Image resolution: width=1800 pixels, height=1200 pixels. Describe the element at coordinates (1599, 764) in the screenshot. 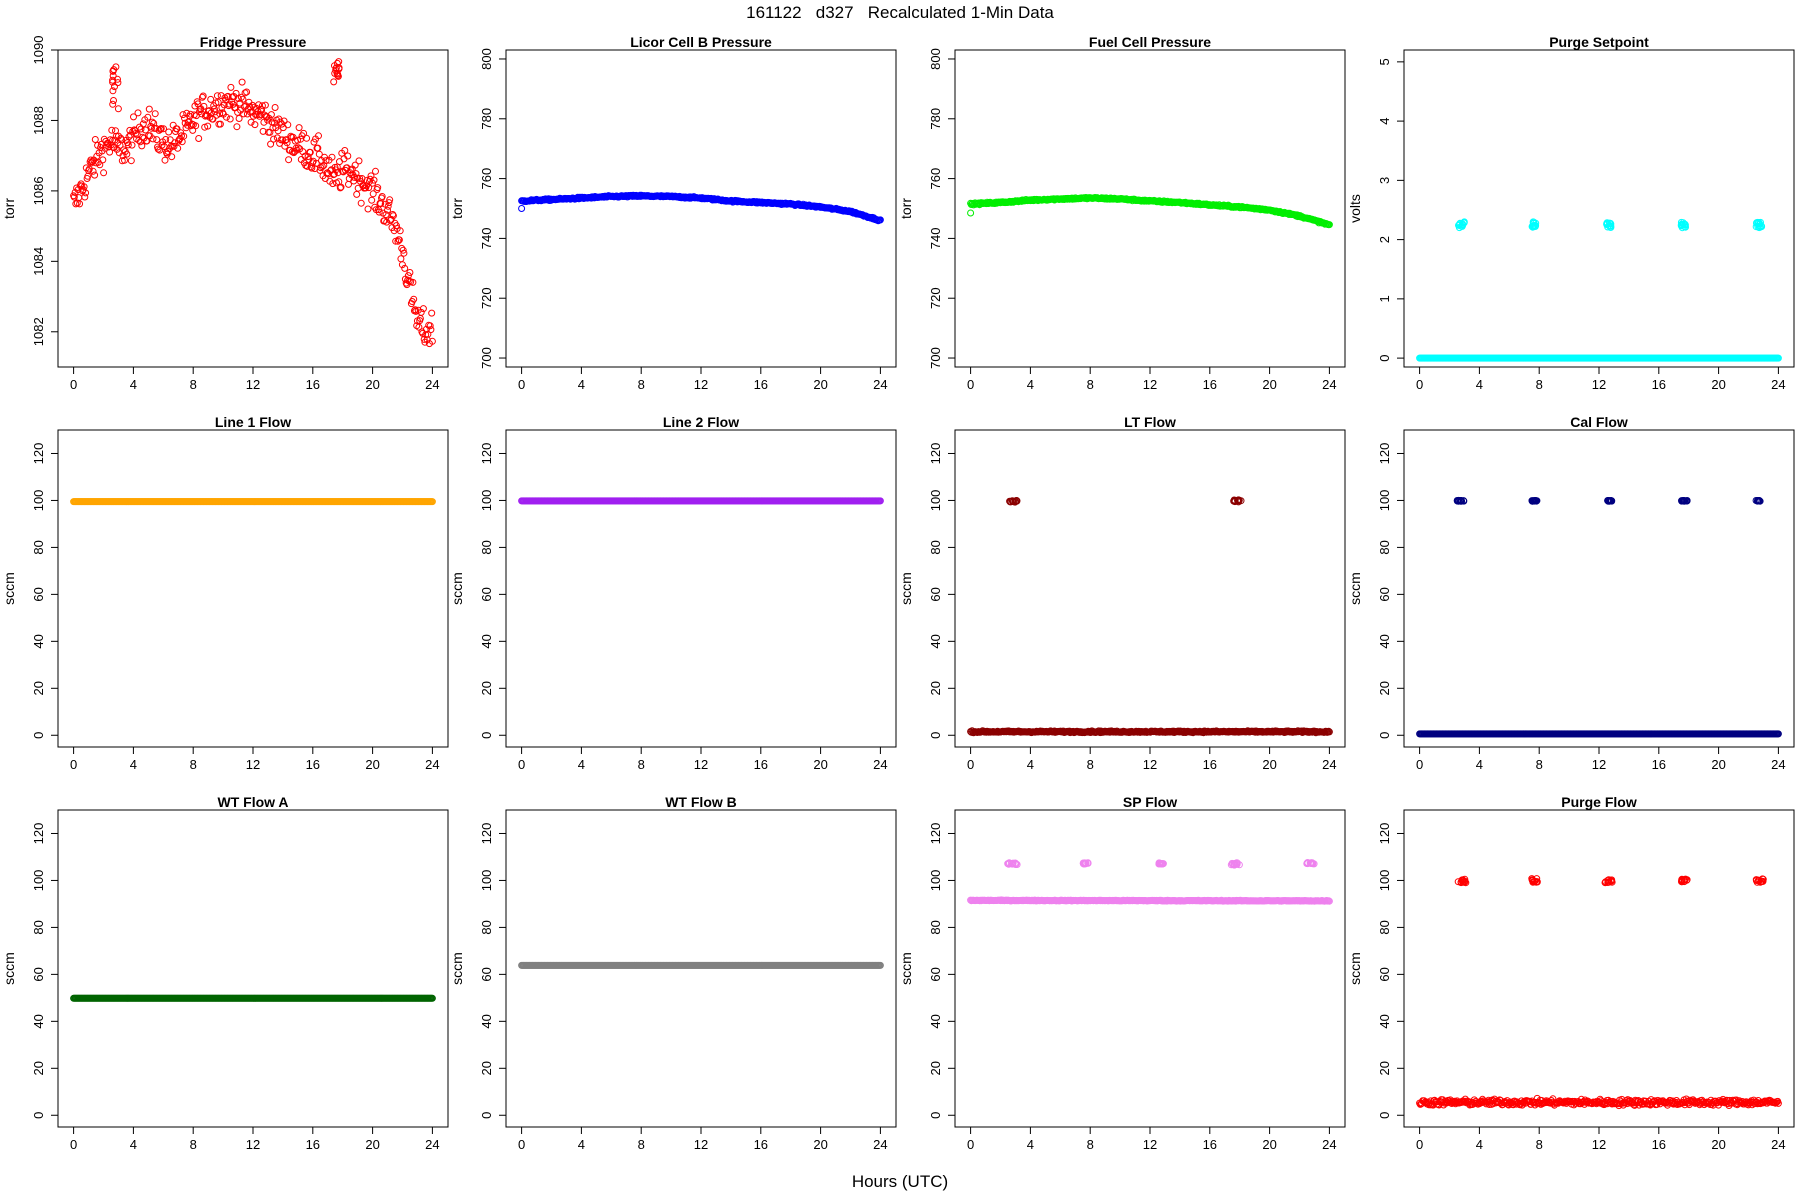

I see `panel-8-xtick-label: 12` at that location.